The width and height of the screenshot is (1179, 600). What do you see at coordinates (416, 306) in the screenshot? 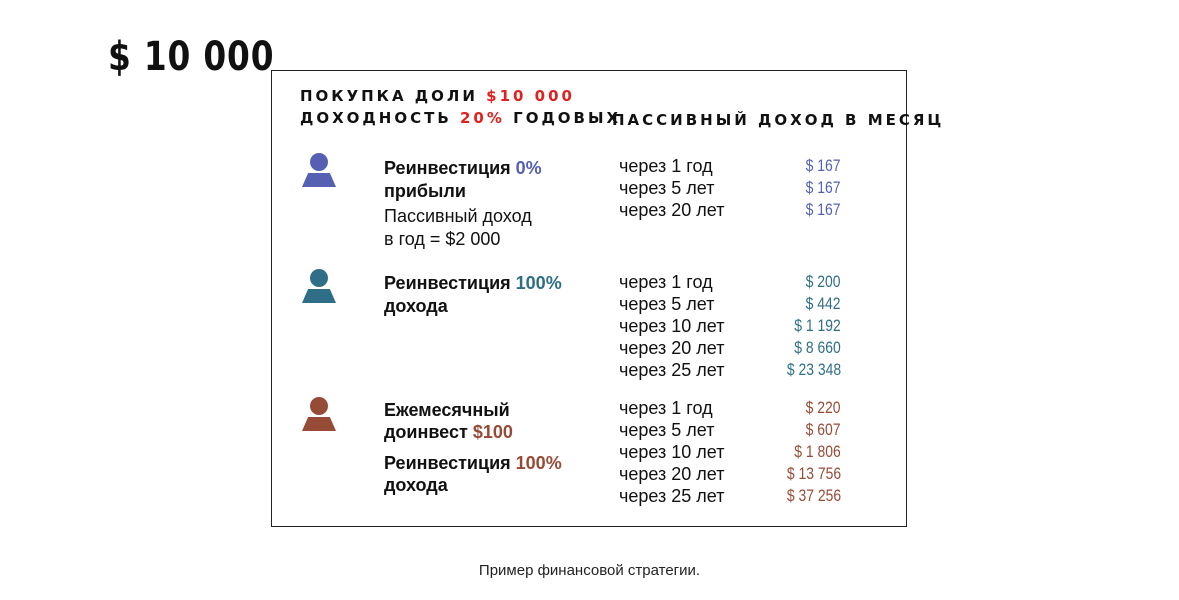
I see `strategy2-subtitle: дохода` at bounding box center [416, 306].